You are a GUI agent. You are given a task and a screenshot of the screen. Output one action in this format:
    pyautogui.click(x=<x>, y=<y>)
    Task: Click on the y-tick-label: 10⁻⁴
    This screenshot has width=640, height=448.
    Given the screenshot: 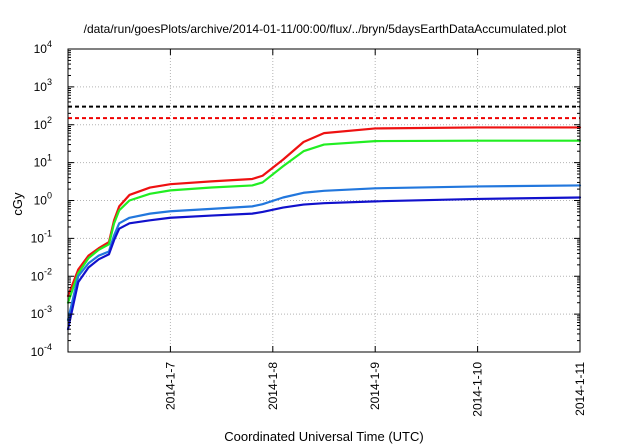 What is the action you would take?
    pyautogui.click(x=41, y=350)
    